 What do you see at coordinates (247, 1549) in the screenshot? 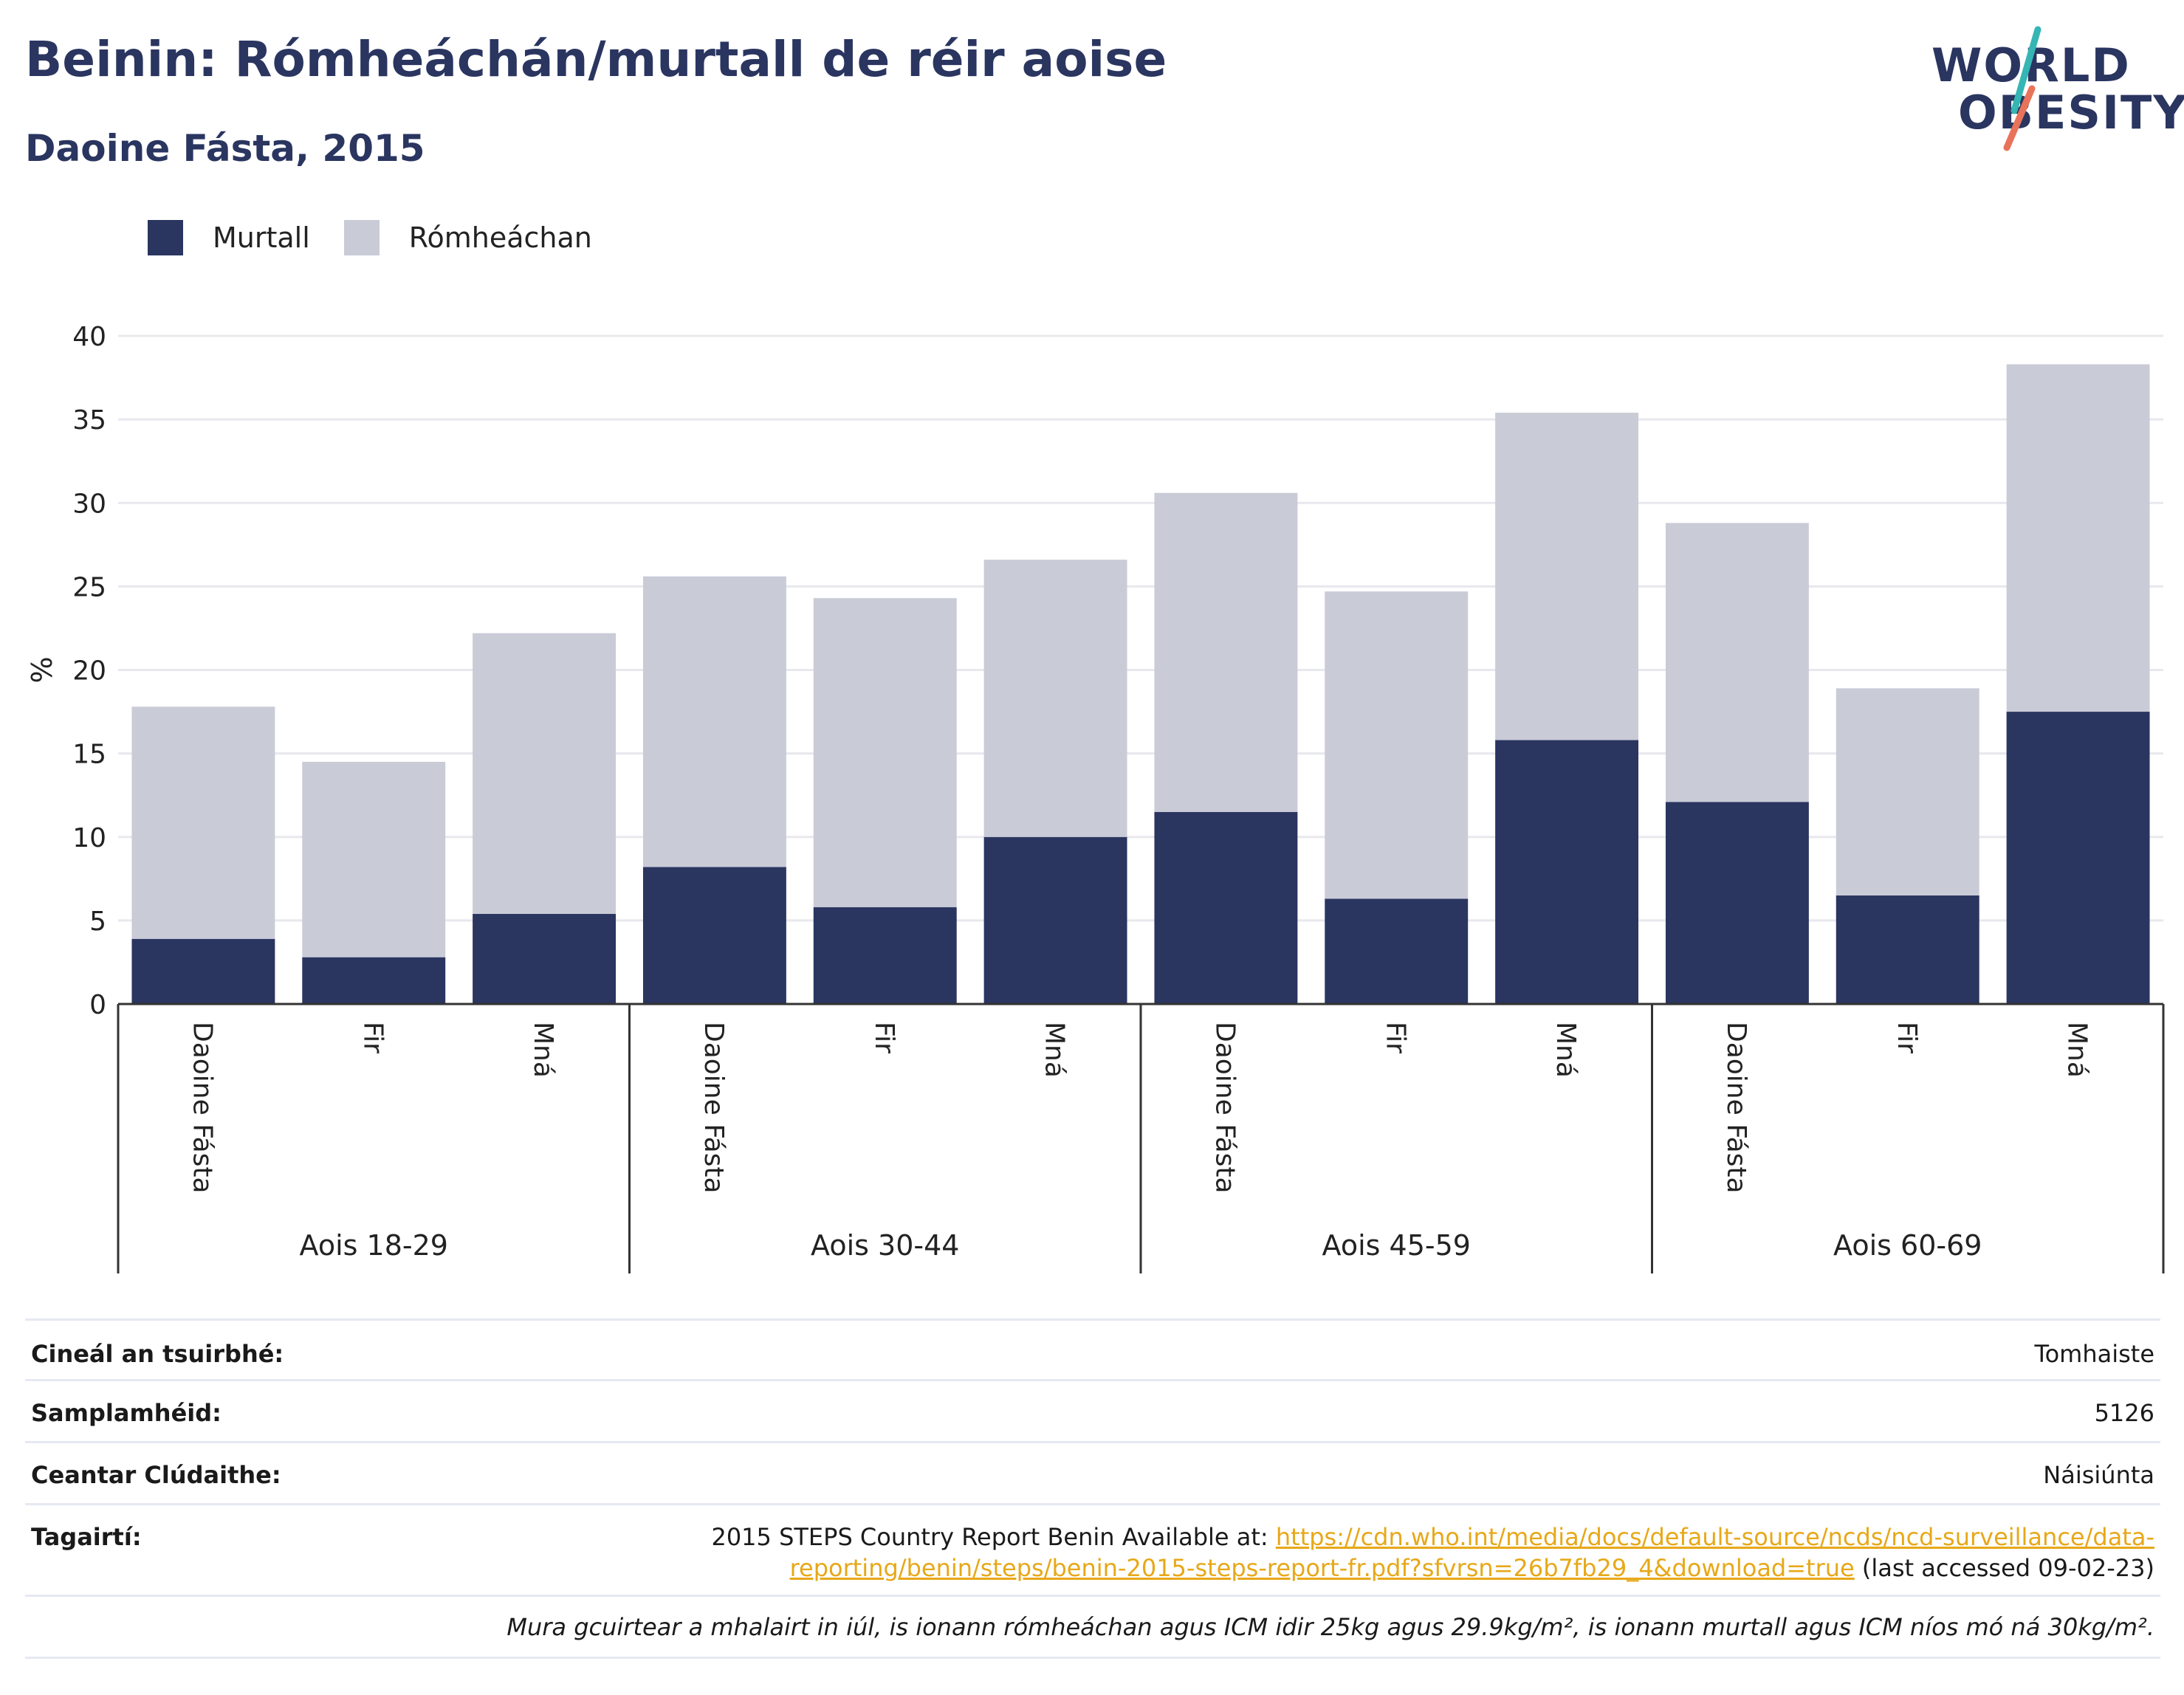
I see `references-label: Tagairtí:` at bounding box center [247, 1549].